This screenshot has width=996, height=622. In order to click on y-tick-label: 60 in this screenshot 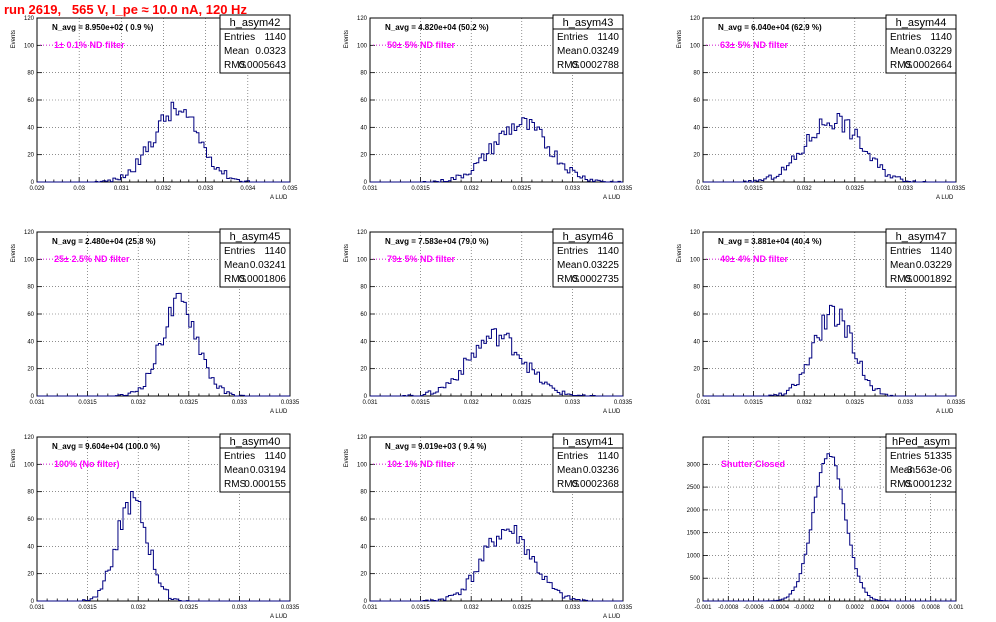, I will do `click(696, 101)`.